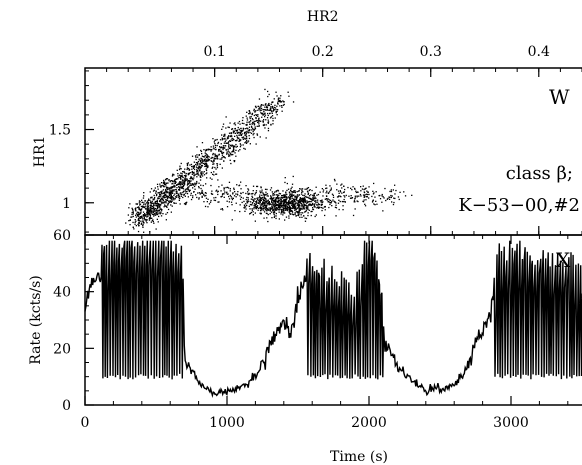  What do you see at coordinates (62, 236) in the screenshot?
I see `rate-tick-label: 60` at bounding box center [62, 236].